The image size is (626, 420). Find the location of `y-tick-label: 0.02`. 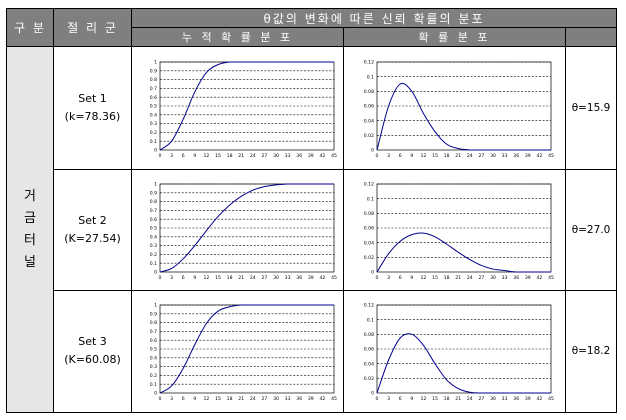

y-tick-label: 0.02 is located at coordinates (368, 136).